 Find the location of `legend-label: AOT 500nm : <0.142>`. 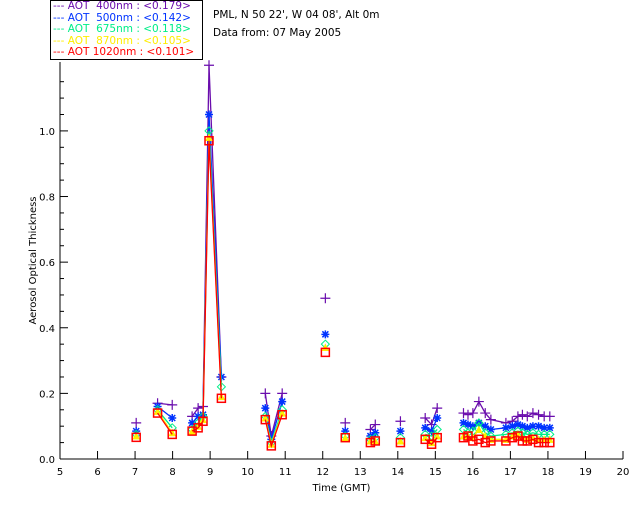

legend-label: AOT 500nm : <0.142> is located at coordinates (129, 17).